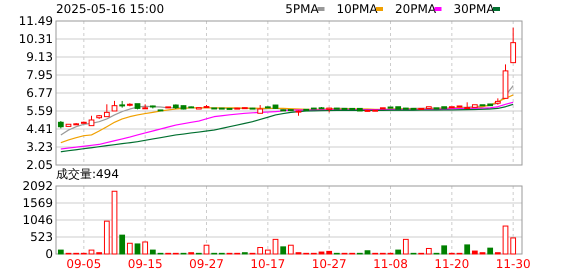 Image resolution: width=578 pixels, height=276 pixels. Describe the element at coordinates (39, 147) in the screenshot. I see `y-tick-label: 3.23` at that location.